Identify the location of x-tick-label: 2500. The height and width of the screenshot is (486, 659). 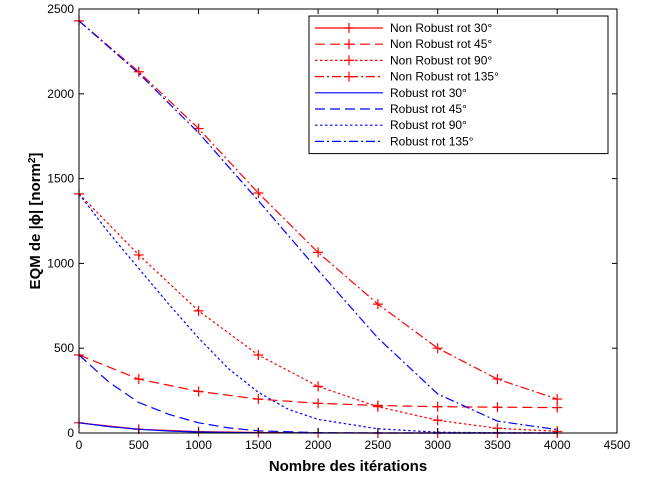
(378, 445).